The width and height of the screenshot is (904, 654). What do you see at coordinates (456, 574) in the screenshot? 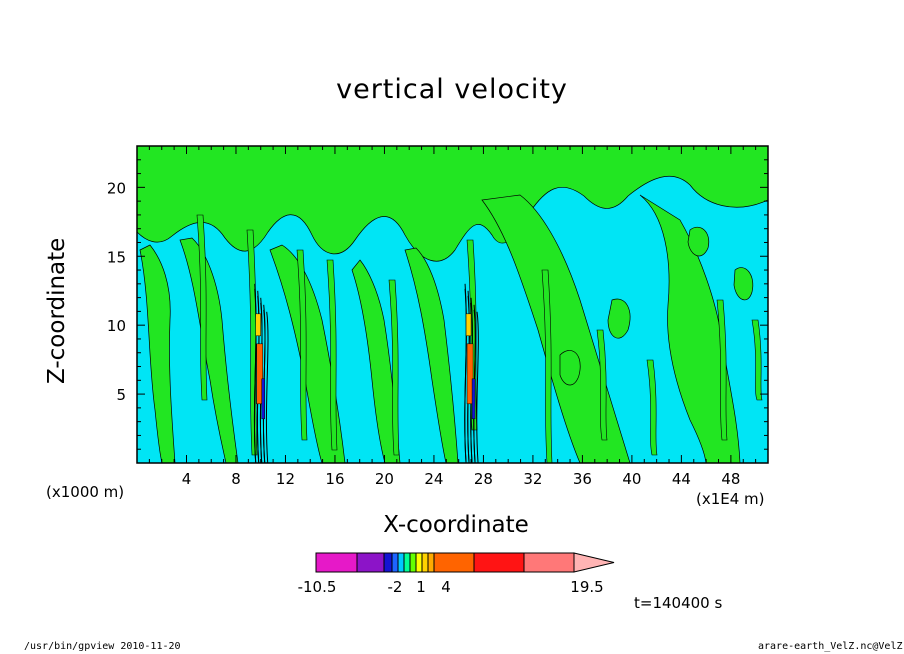
I see `colorbar: -10.5 -2 1 4 19.5` at bounding box center [456, 574].